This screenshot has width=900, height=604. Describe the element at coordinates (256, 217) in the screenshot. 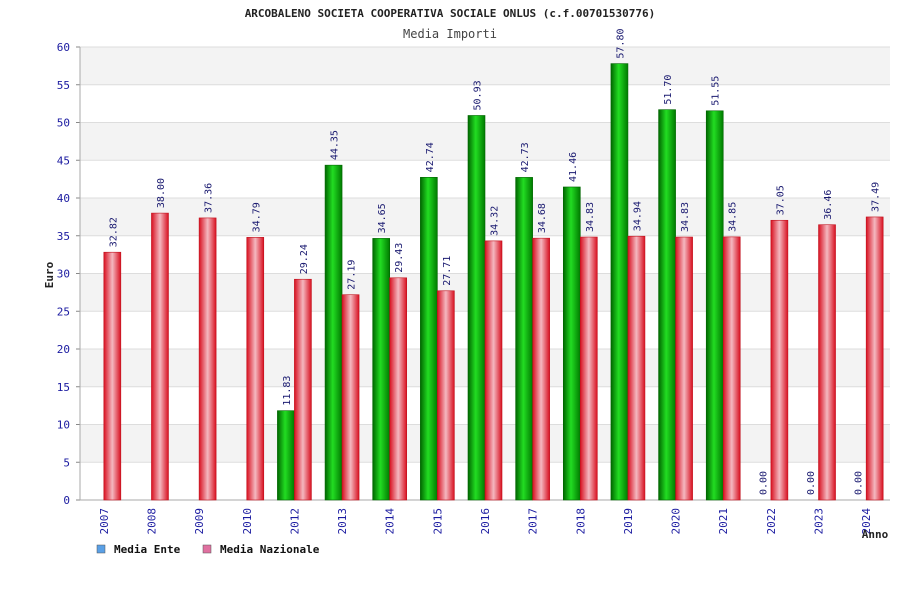

I see `data-label: 34.79` at that location.